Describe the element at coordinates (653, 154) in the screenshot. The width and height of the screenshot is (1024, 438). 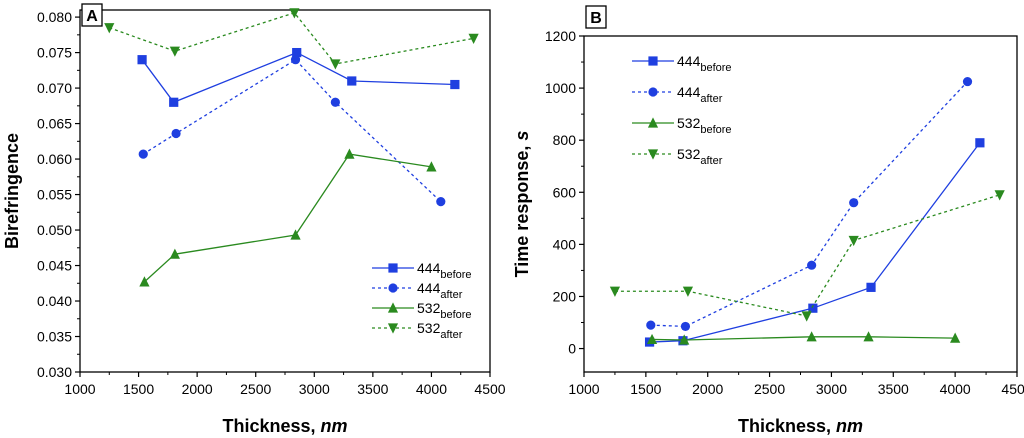
I see `panel-b-legend-marker-532-after` at that location.